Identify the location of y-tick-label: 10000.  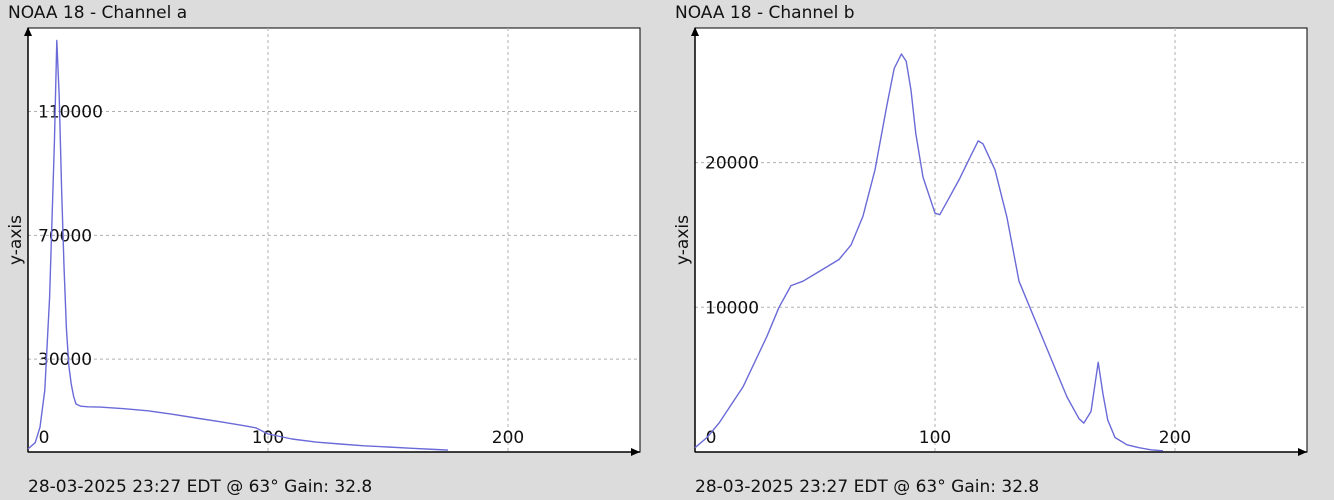
(732, 308).